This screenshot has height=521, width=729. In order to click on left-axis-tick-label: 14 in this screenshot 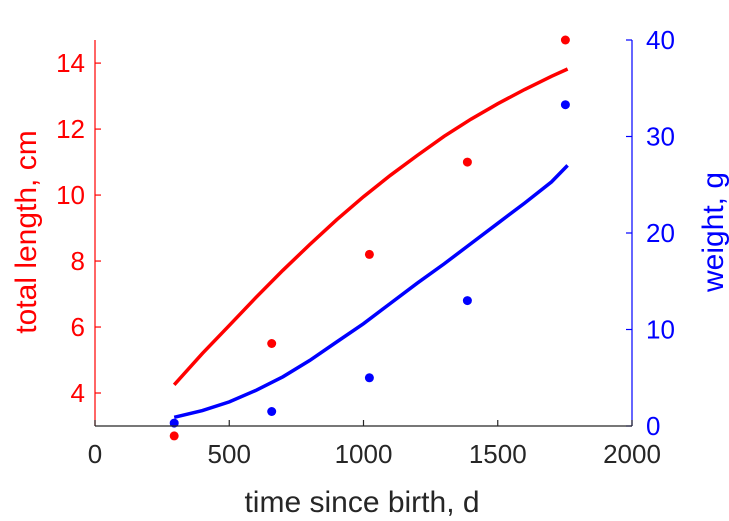, I will do `click(70, 63)`.